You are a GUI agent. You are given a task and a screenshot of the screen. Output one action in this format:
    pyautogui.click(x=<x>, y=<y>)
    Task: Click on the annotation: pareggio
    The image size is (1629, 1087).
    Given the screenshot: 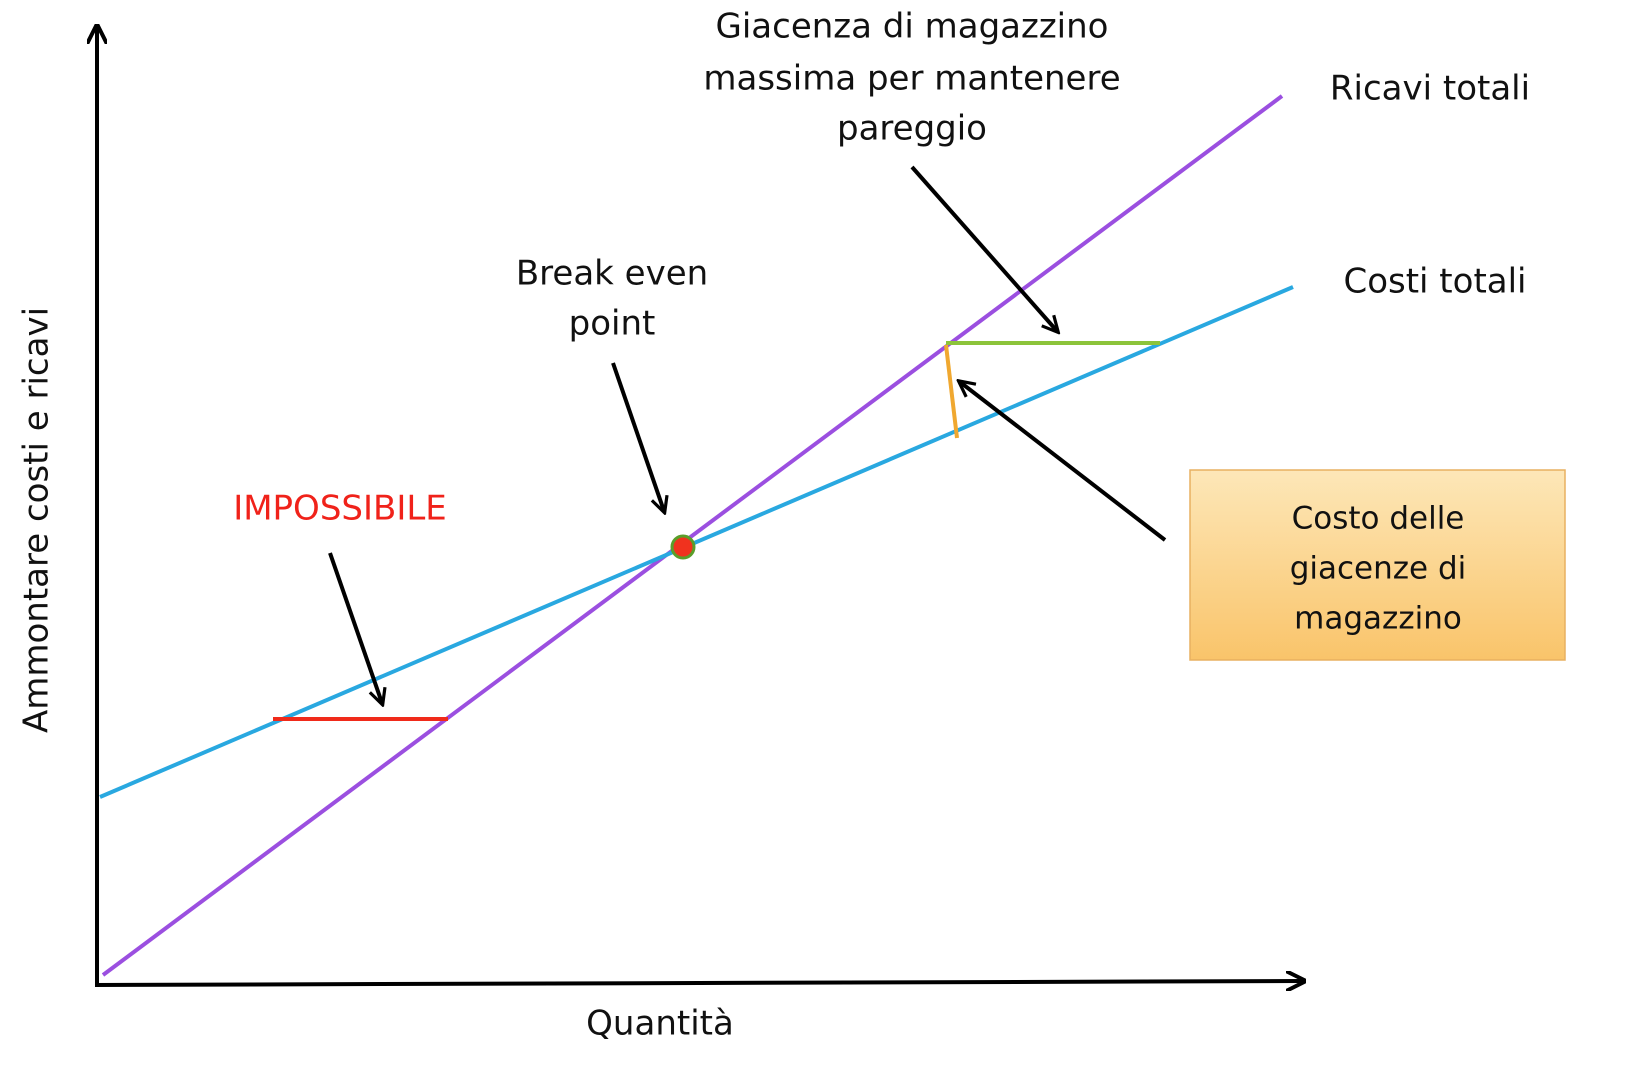 What is the action you would take?
    pyautogui.click(x=912, y=129)
    